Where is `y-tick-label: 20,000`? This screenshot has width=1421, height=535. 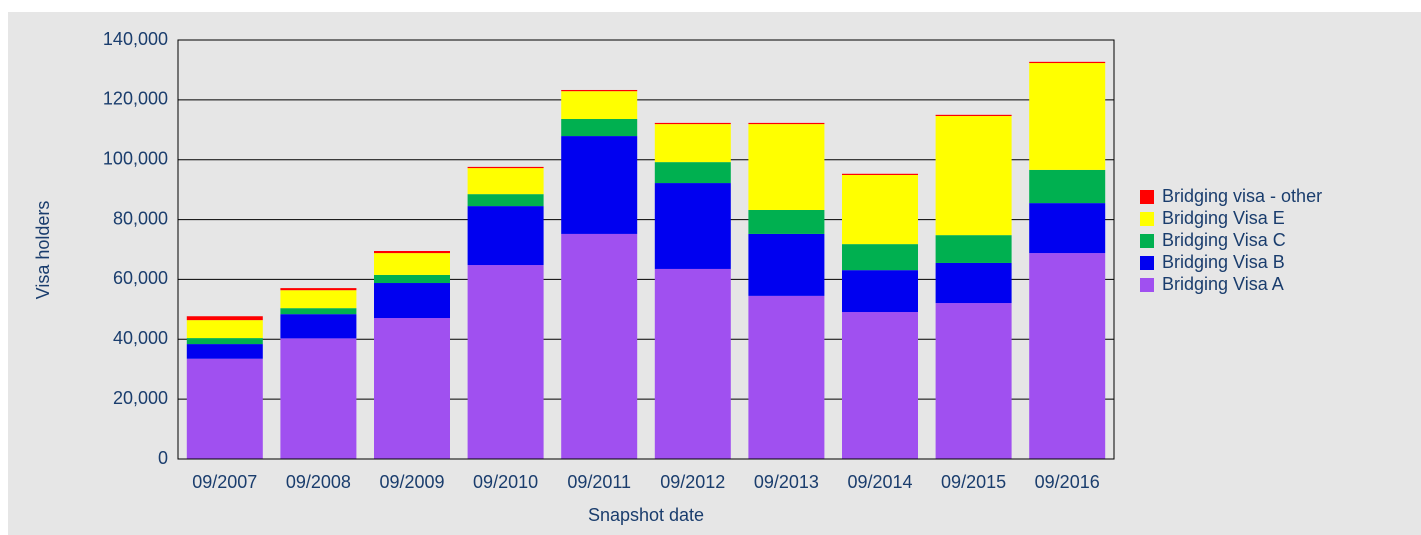 y-tick-label: 20,000 is located at coordinates (140, 398).